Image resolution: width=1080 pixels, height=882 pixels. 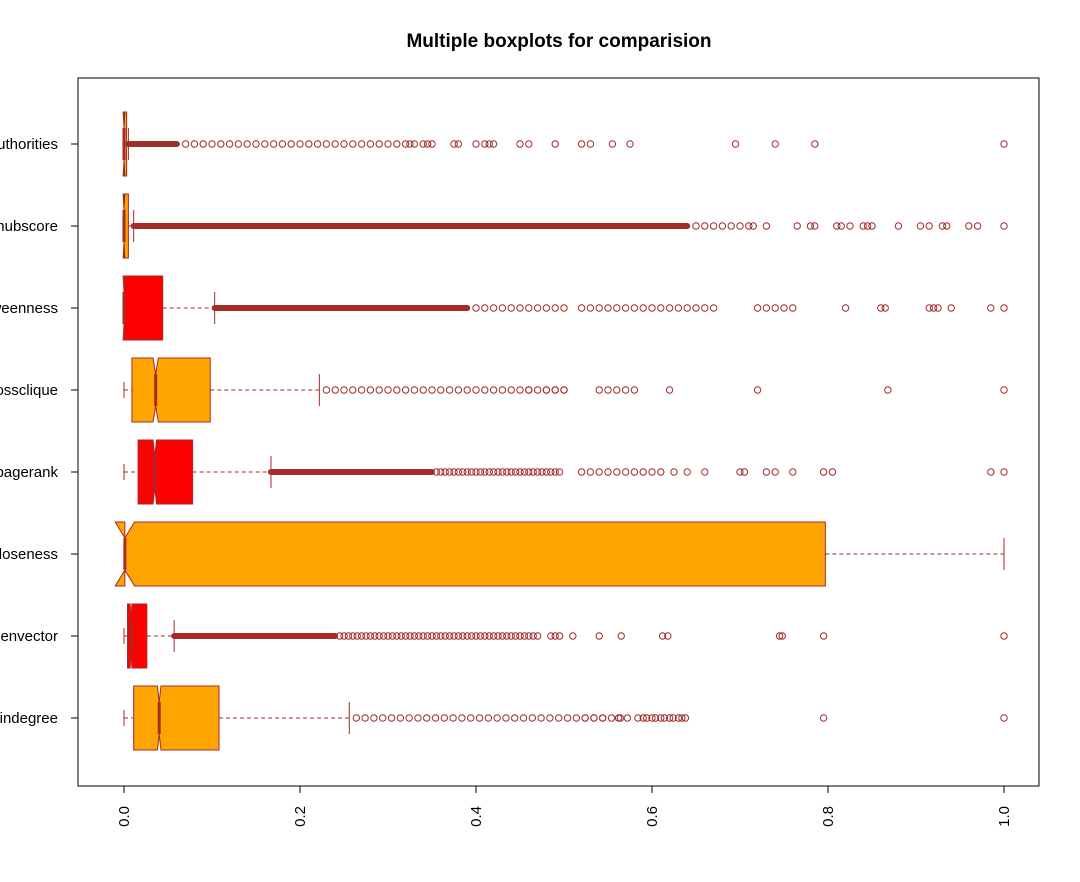 I want to click on boxplot-indegree, so click(x=565, y=718).